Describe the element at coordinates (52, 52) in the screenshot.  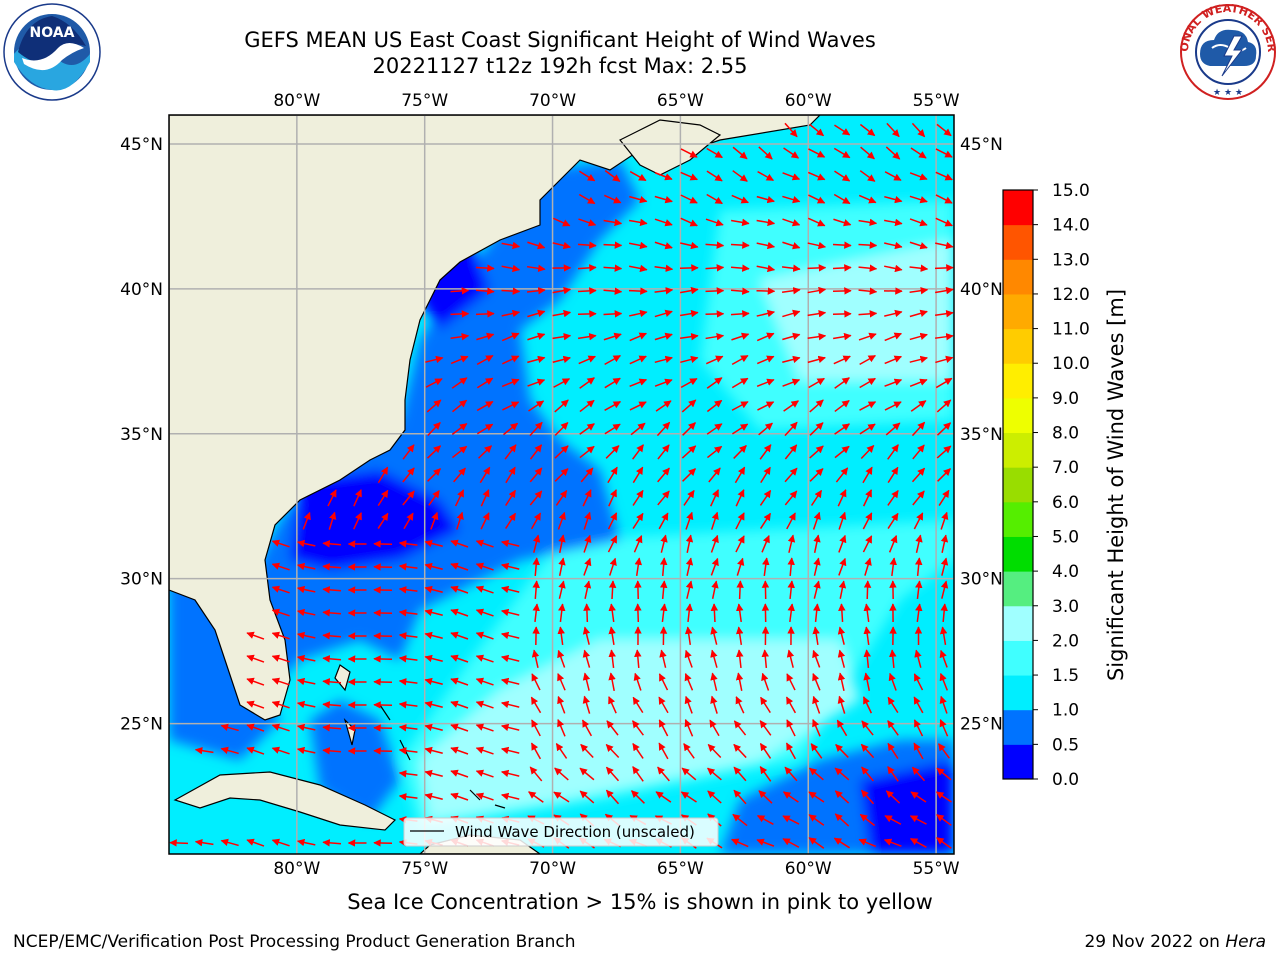
I see `noaa-logo: NOAA` at that location.